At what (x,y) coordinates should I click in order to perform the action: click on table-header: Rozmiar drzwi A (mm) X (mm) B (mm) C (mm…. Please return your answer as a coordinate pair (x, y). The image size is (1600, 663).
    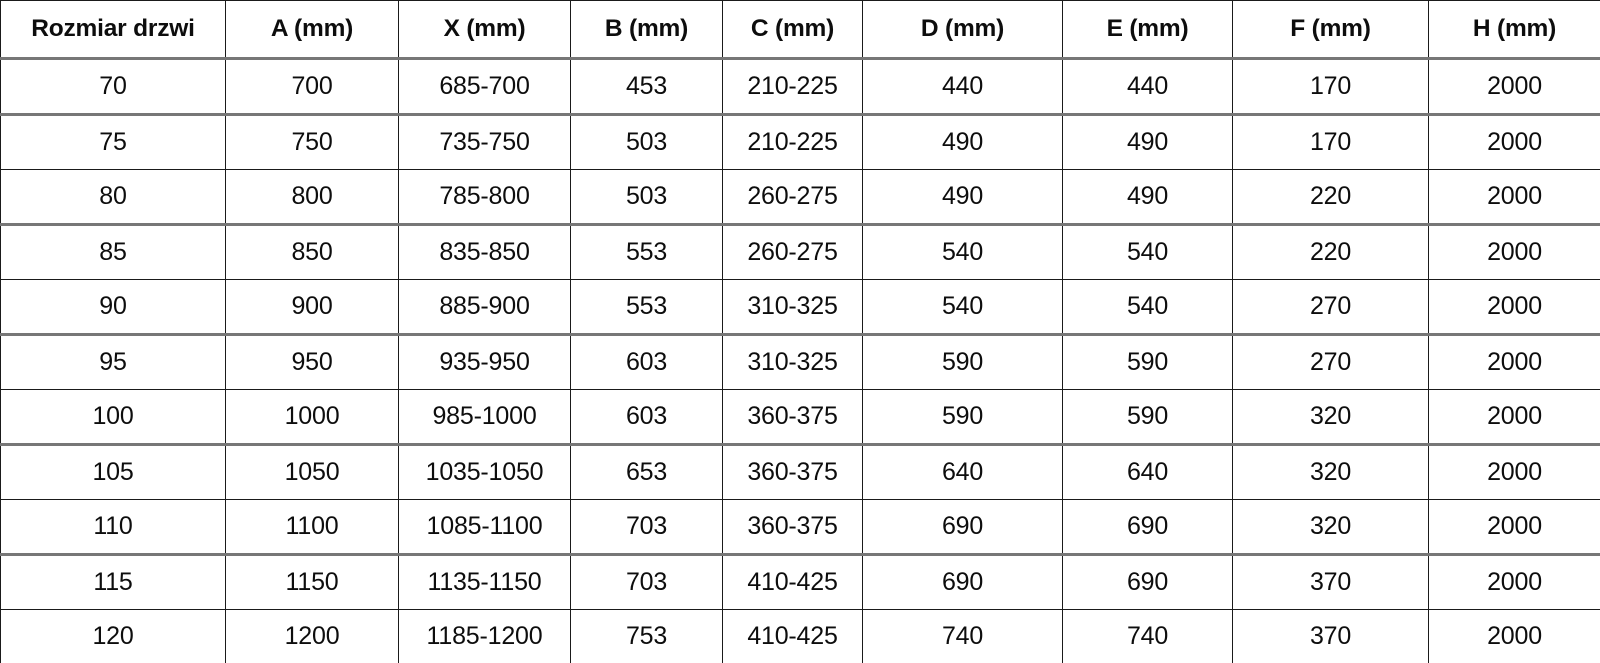
    Looking at the image, I should click on (800, 30).